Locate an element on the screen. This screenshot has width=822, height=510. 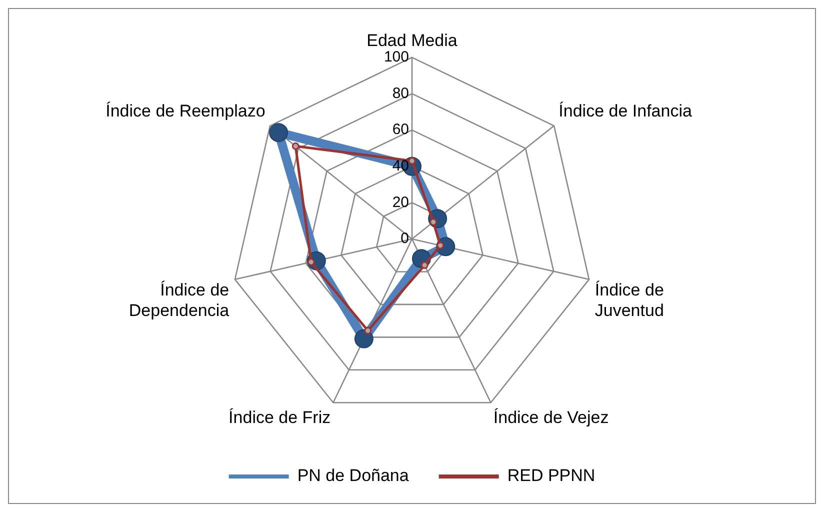
spoke-label: Índice de Reemplazo is located at coordinates (186, 111).